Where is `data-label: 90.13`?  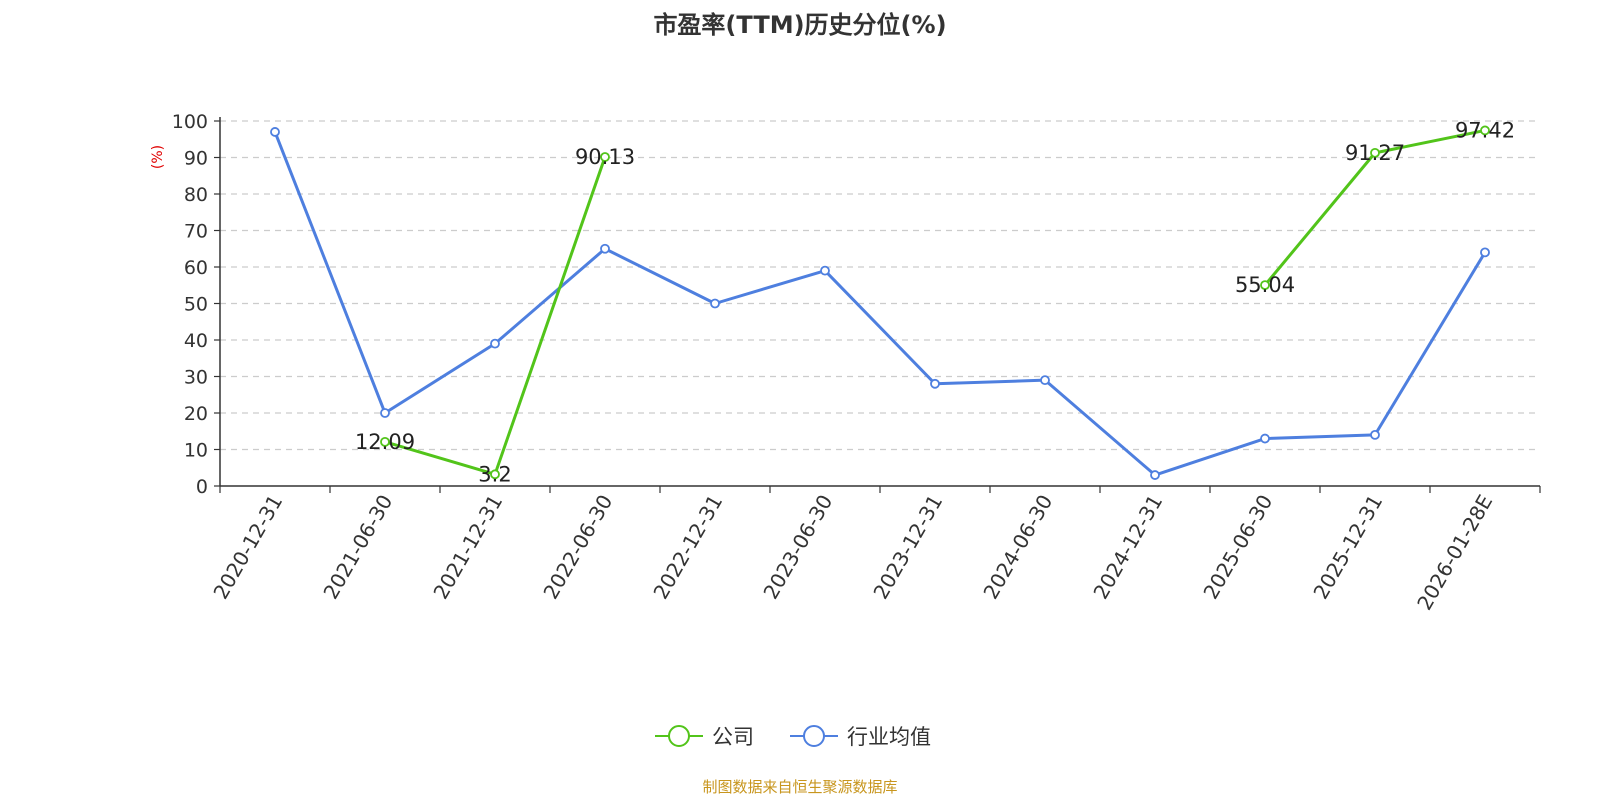 data-label: 90.13 is located at coordinates (605, 157).